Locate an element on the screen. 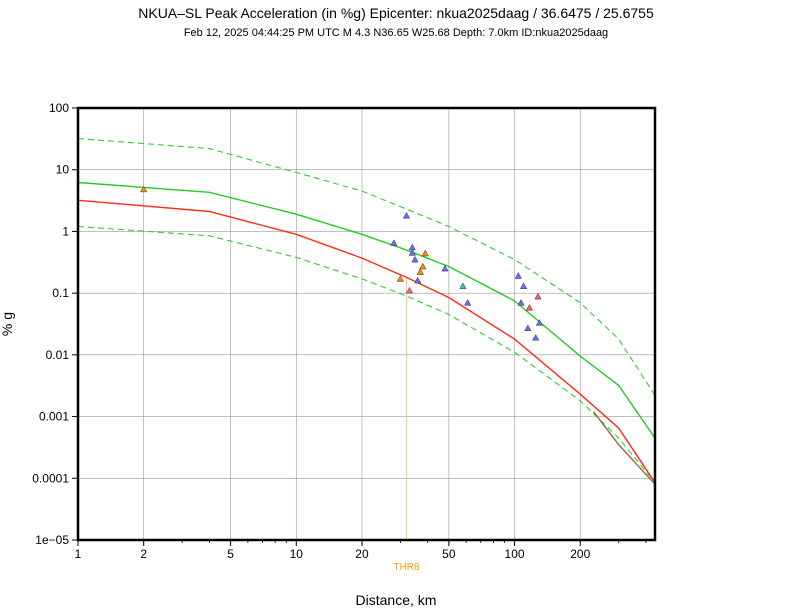 Image resolution: width=792 pixels, height=612 pixels. station-marker: THR8 is located at coordinates (406, 425).